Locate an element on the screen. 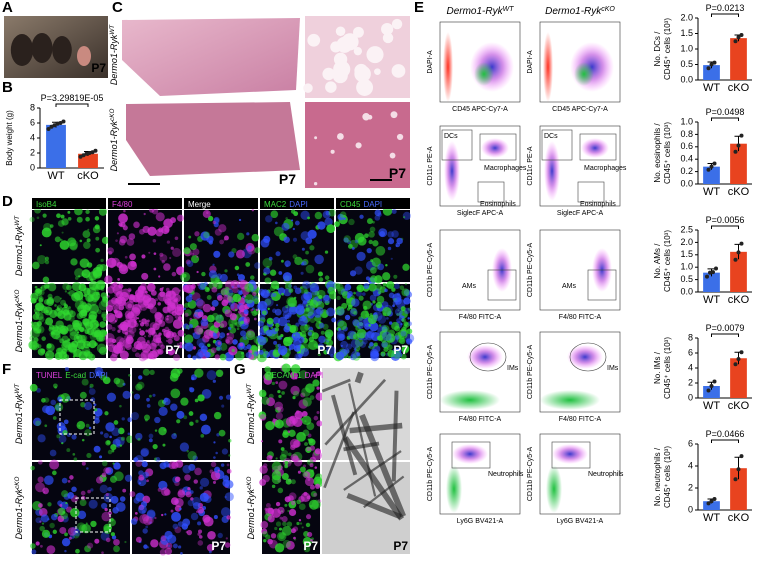 This screenshot has height=561, width=764. panel-letter: C is located at coordinates (117, 8).